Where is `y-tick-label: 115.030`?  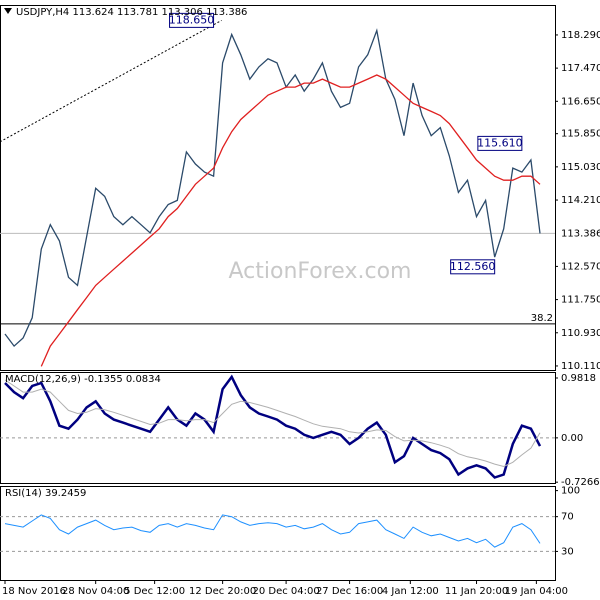
y-tick-label: 115.030 is located at coordinates (580, 167).